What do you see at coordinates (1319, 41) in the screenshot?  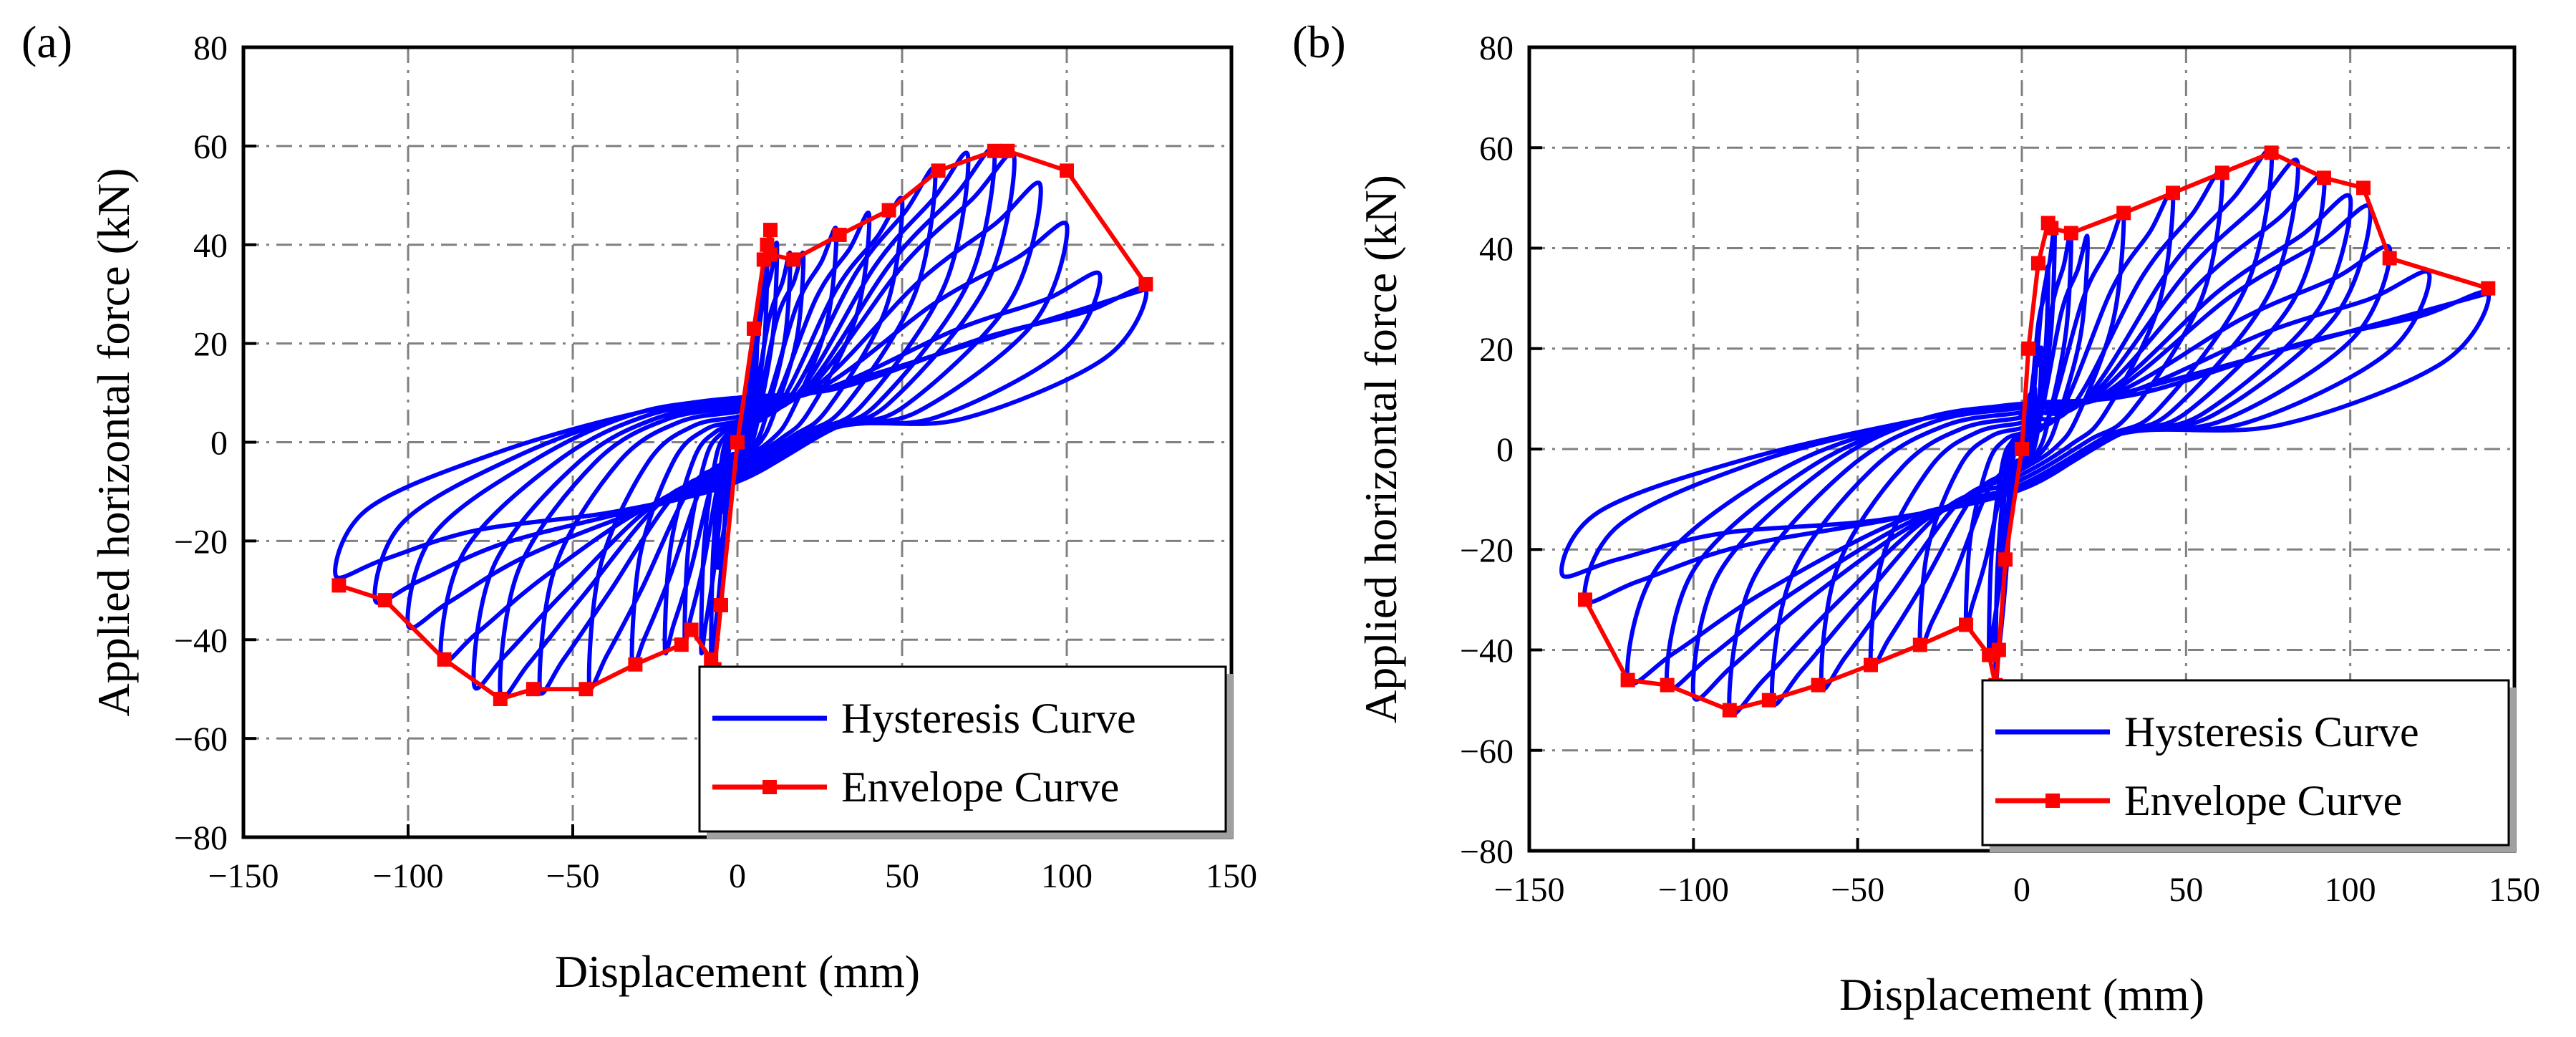 I see `panel-label: (b)` at bounding box center [1319, 41].